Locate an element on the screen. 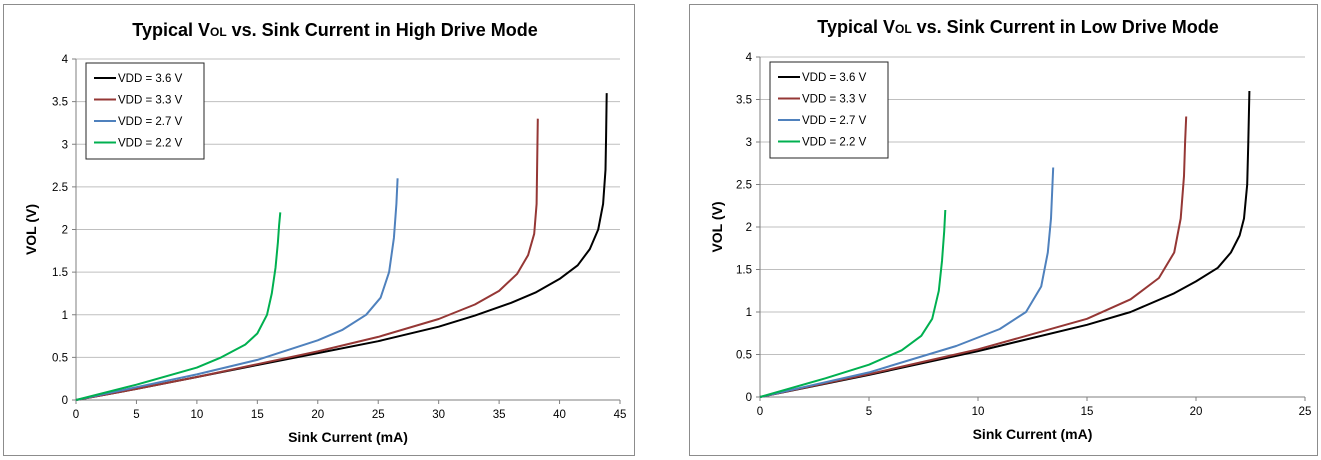 The width and height of the screenshot is (1321, 460). chart-1-ylabel: VOL (V) is located at coordinates (717, 226).